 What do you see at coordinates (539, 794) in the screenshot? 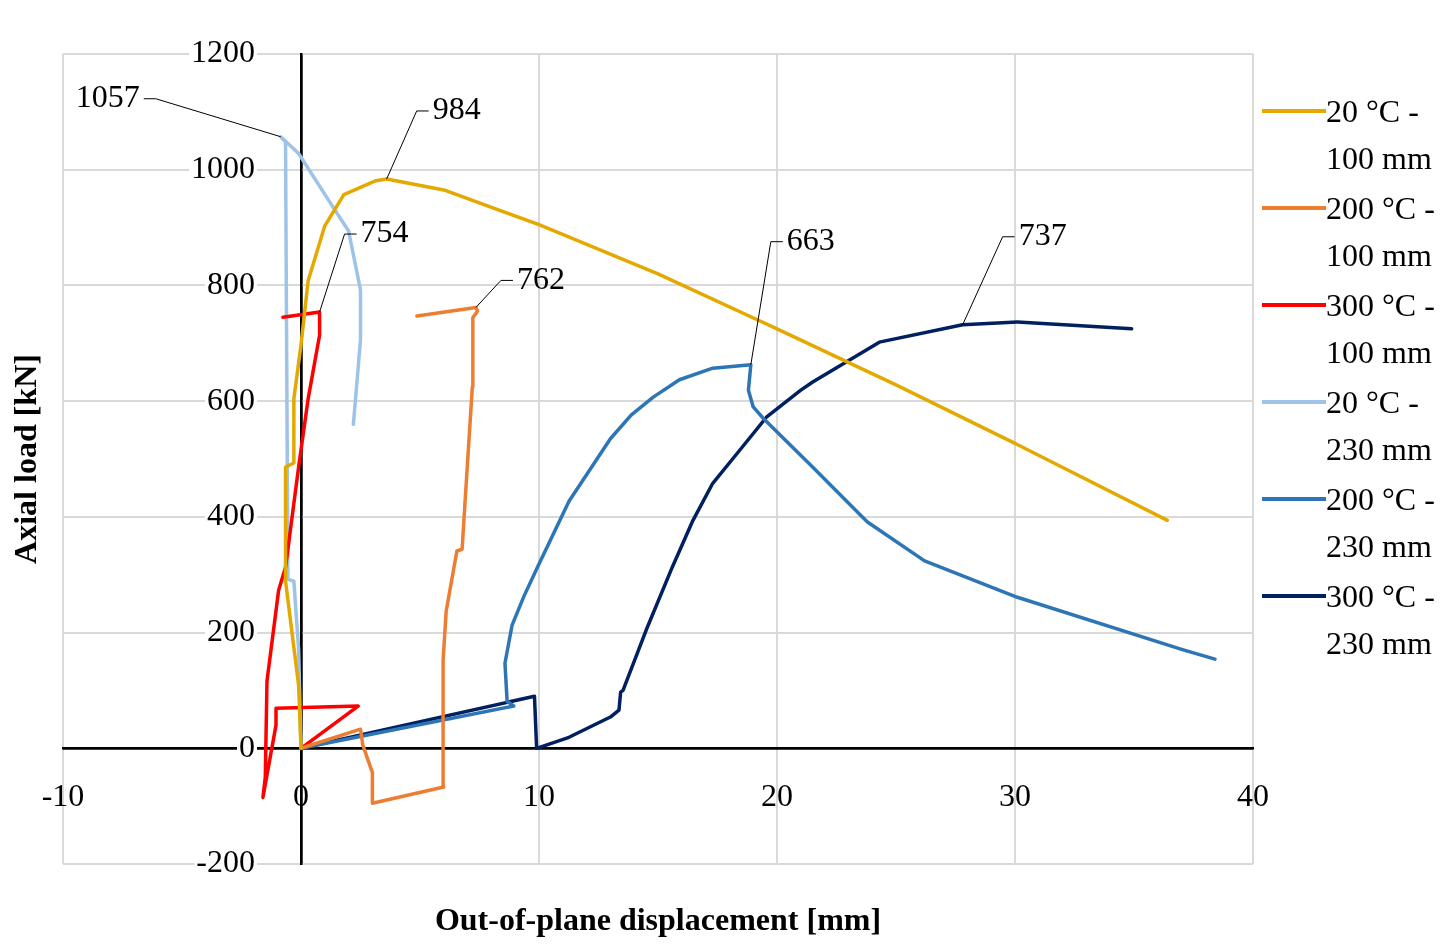
I see `x-tick-label: 10` at bounding box center [539, 794].